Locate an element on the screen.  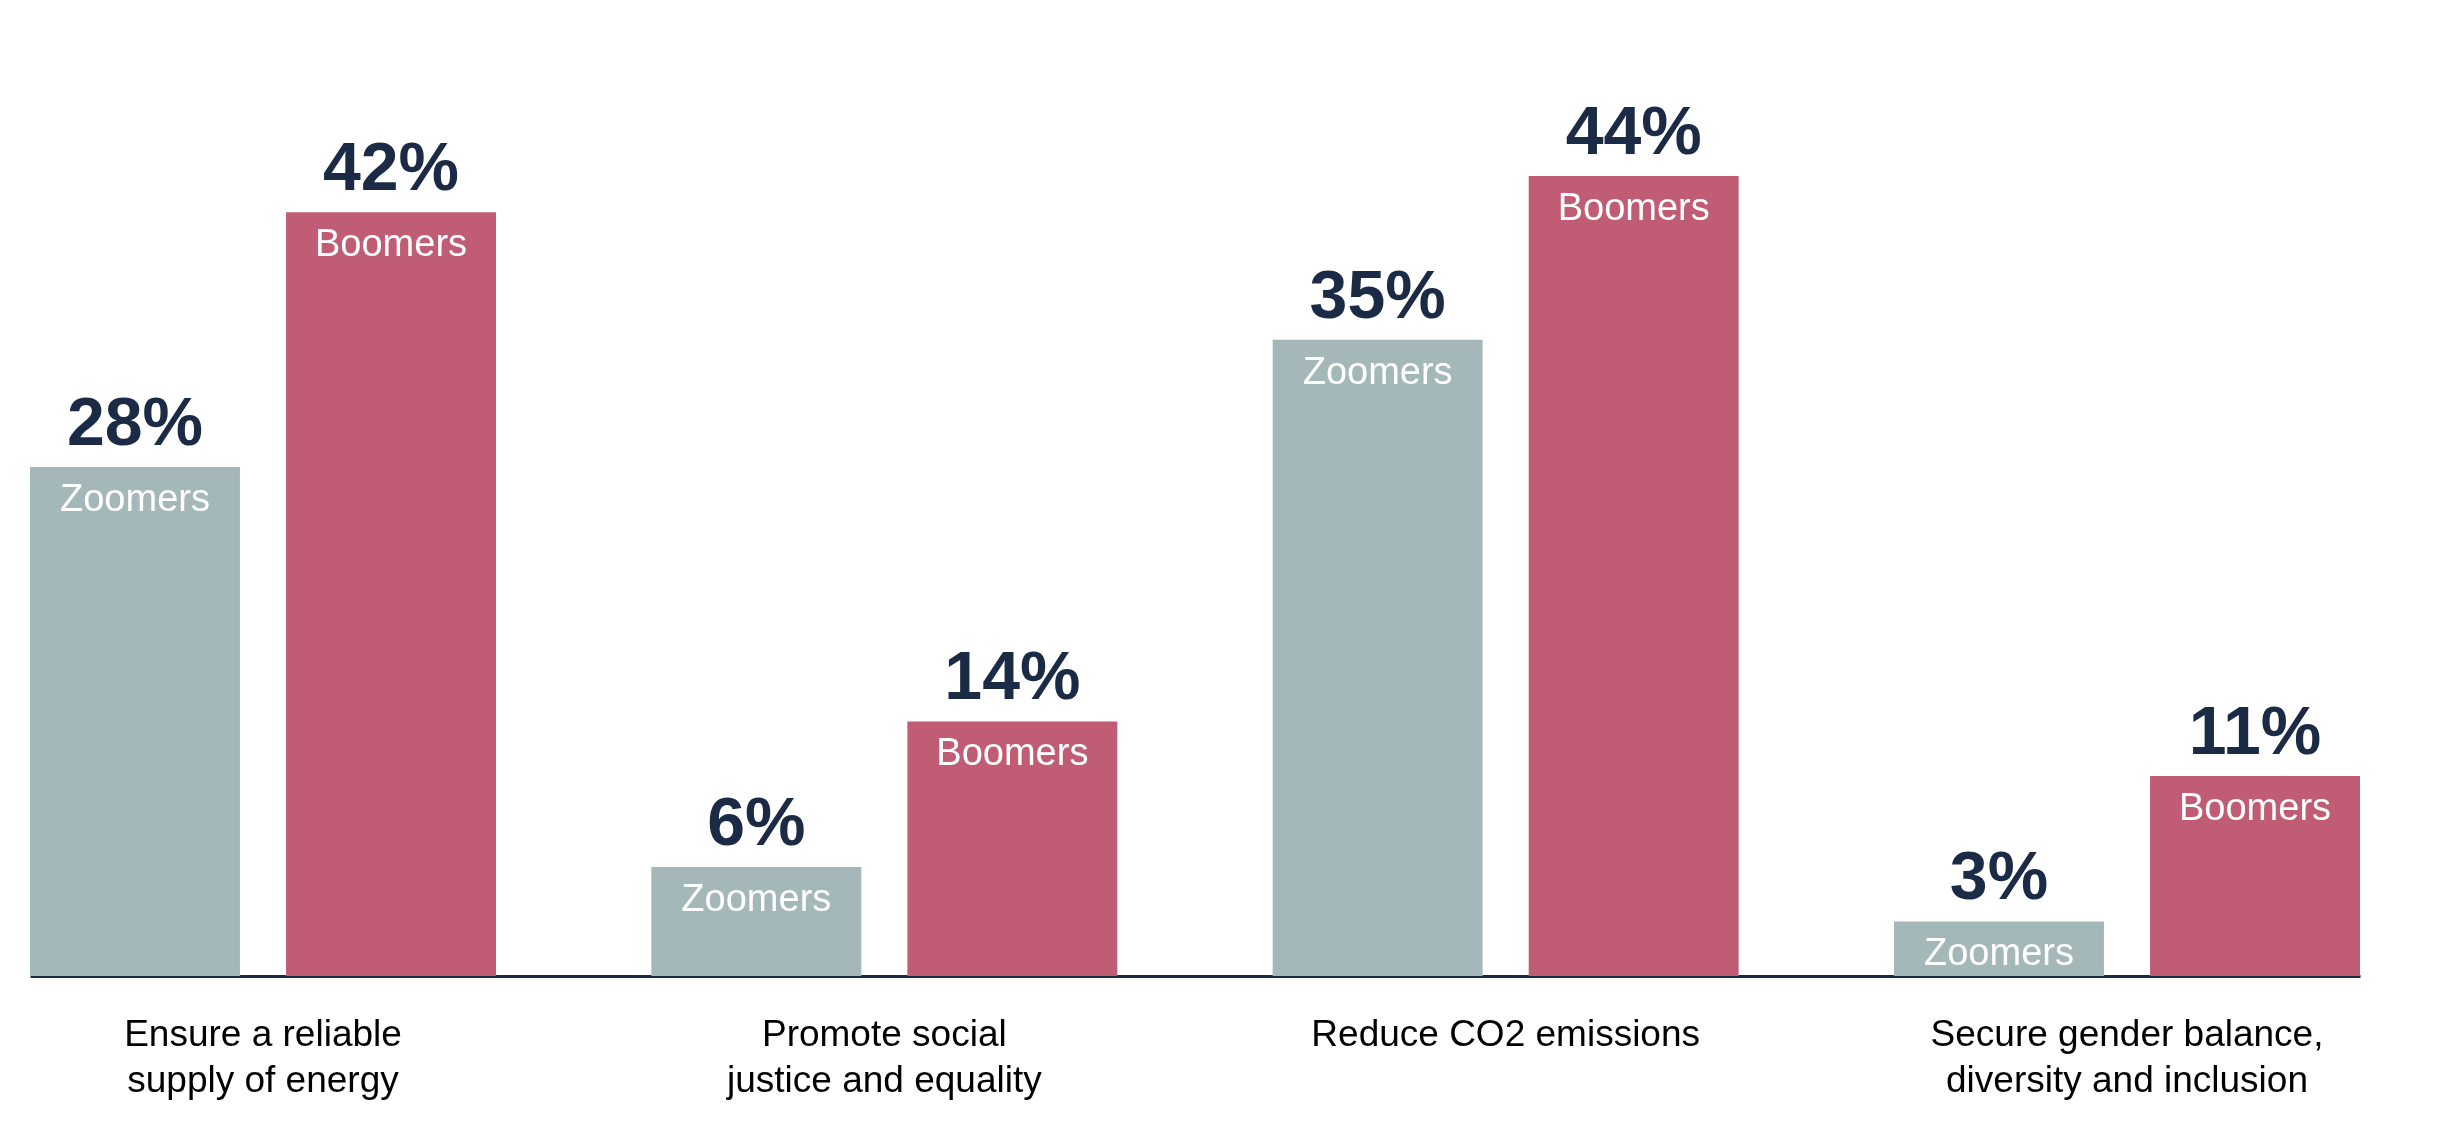
x-tick-label: Secure gender balance, diversity and inclusion is located at coordinates (2127, 1056).